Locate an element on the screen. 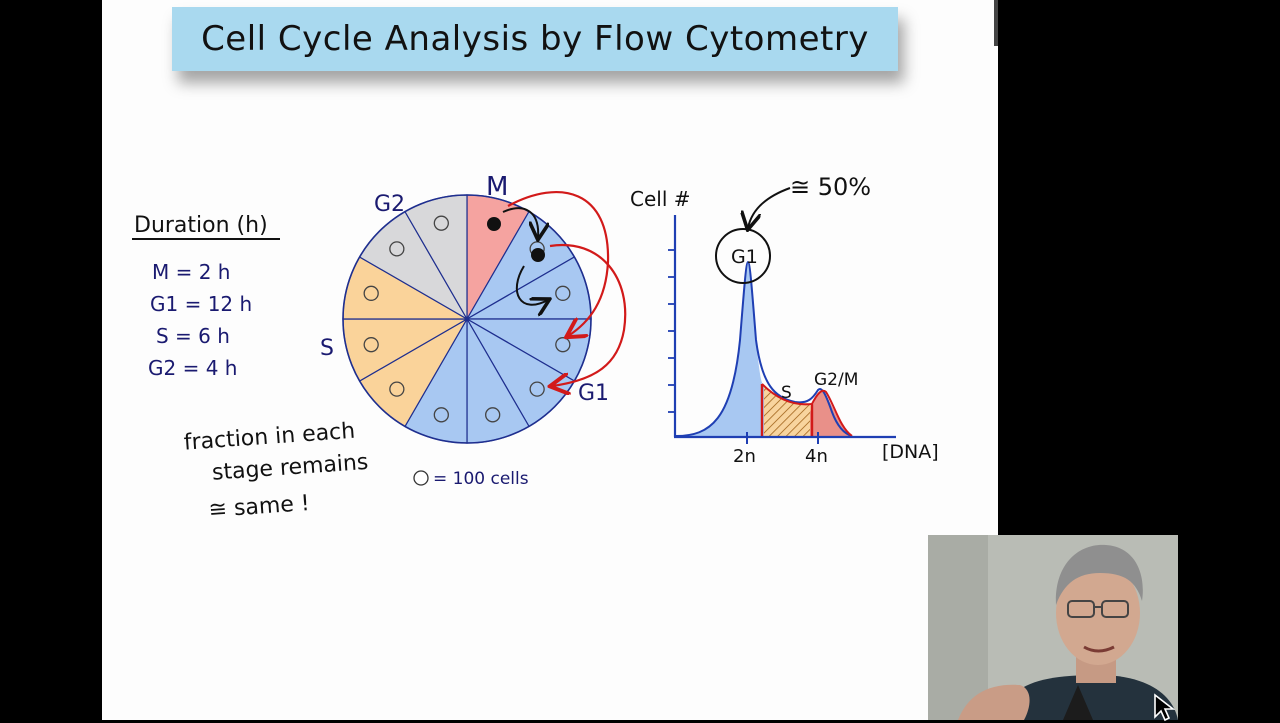 Image resolution: width=1280 pixels, height=723 pixels. note-line-1: fraction in each is located at coordinates (269, 437).